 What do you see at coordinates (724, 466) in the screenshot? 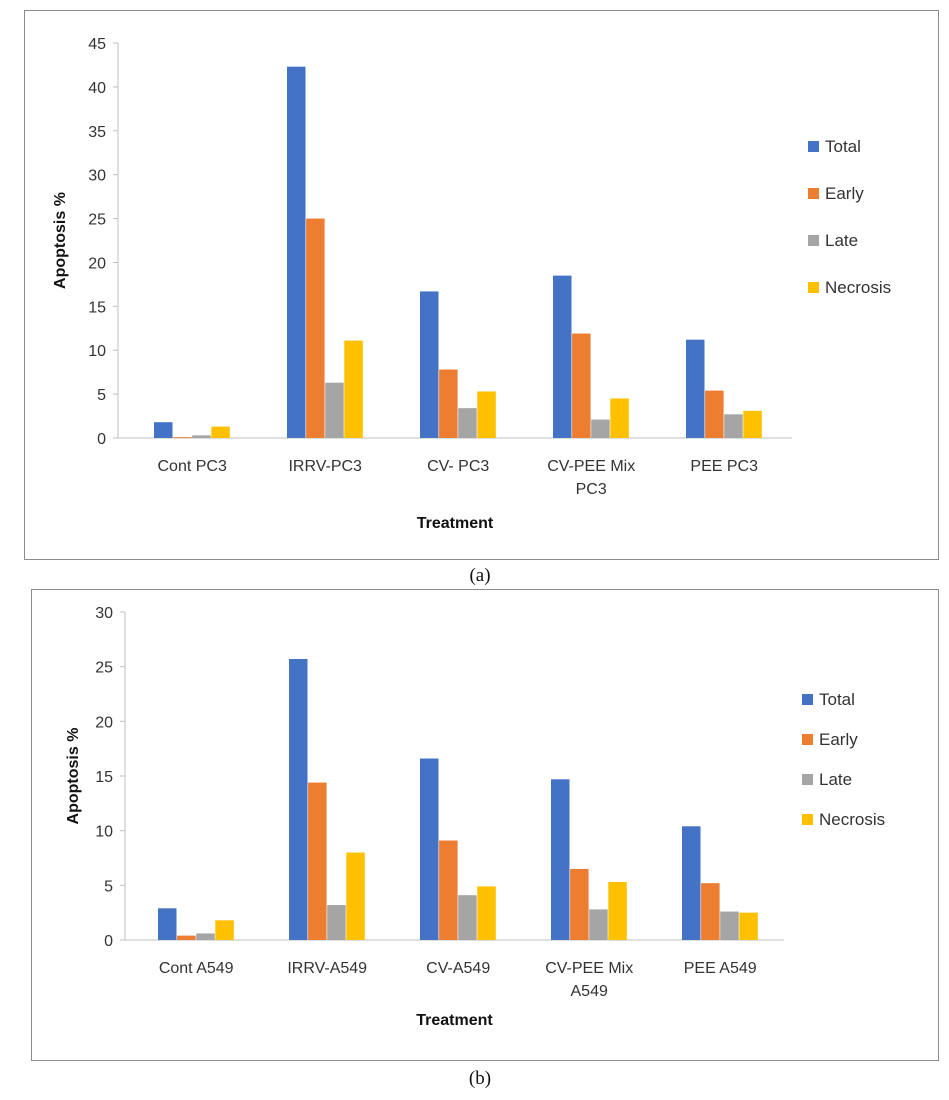
I see `x-tick-label: PEE PC3` at bounding box center [724, 466].